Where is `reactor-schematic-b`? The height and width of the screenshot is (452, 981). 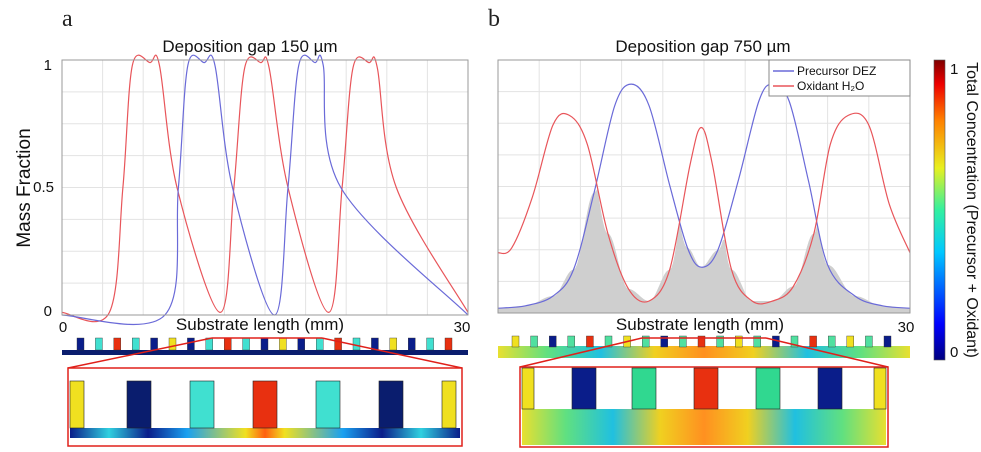 reactor-schematic-b is located at coordinates (704, 391).